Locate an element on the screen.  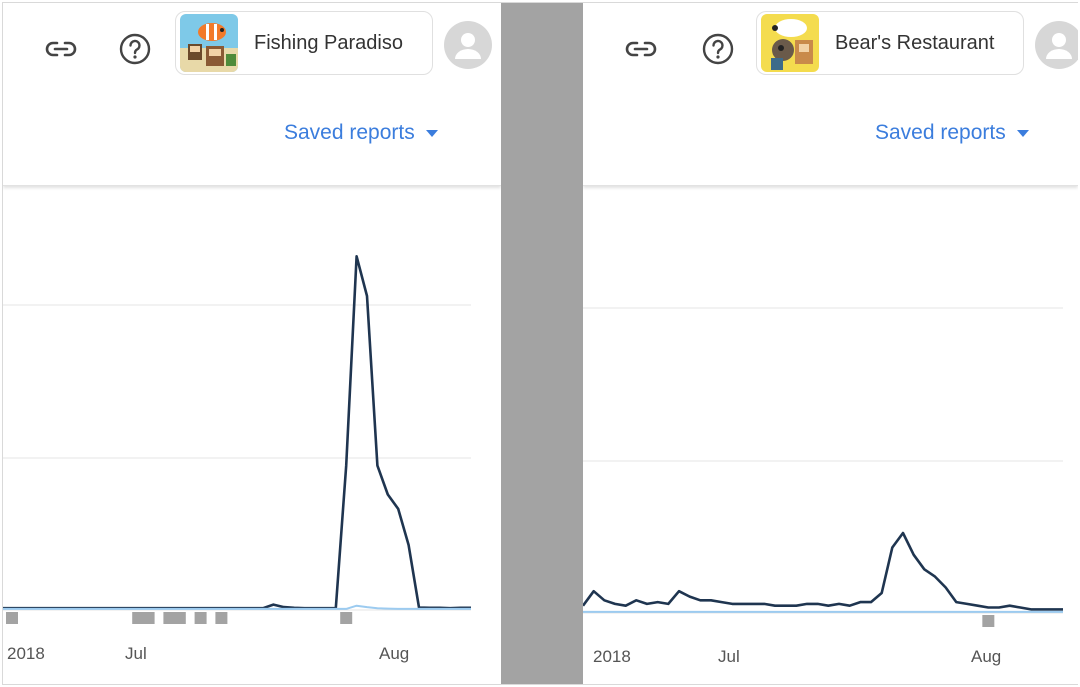
app-icon-bears-restaurant is located at coordinates (790, 43).